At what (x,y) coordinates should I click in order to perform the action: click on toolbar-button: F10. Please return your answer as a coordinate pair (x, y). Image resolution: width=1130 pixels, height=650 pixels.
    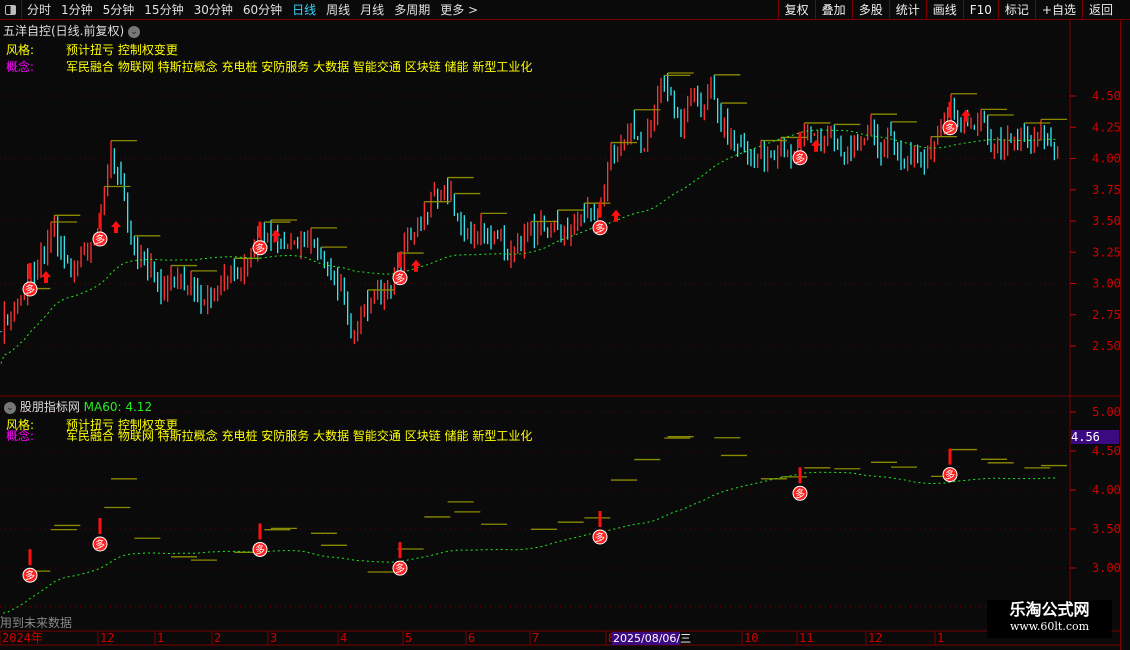
    Looking at the image, I should click on (980, 10).